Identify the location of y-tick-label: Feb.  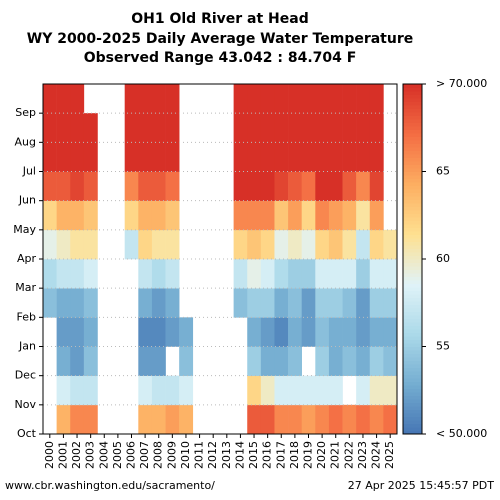
(26, 316).